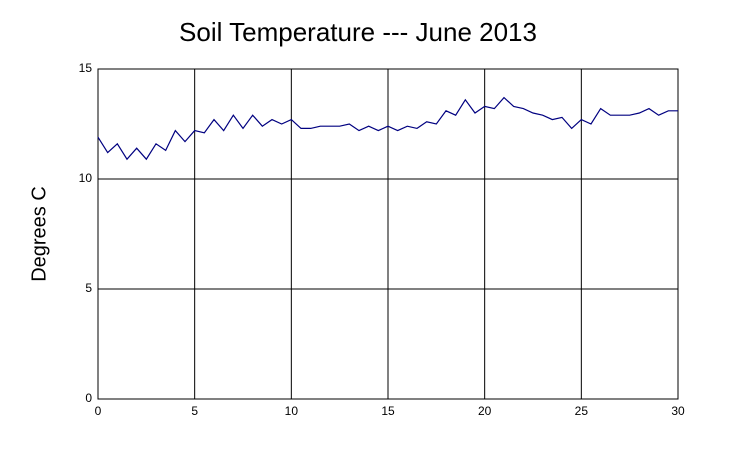 The width and height of the screenshot is (735, 449). I want to click on chart-title: Soil Temperature --- June 2013, so click(358, 32).